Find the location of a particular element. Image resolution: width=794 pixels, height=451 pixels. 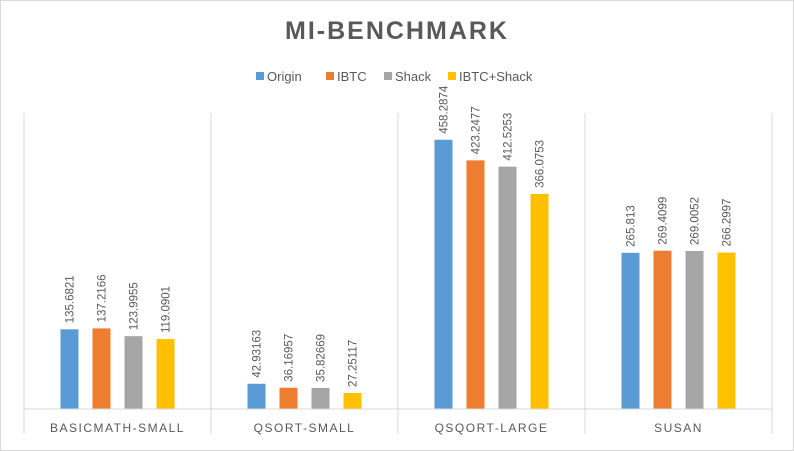

bar-shack-qsort-small is located at coordinates (320, 398).